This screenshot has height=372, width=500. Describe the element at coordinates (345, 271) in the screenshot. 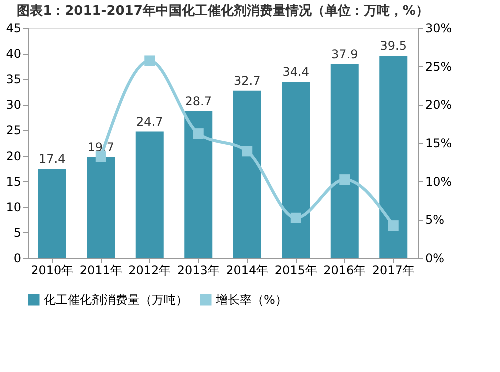

I see `x-tick-label: 2016年` at that location.